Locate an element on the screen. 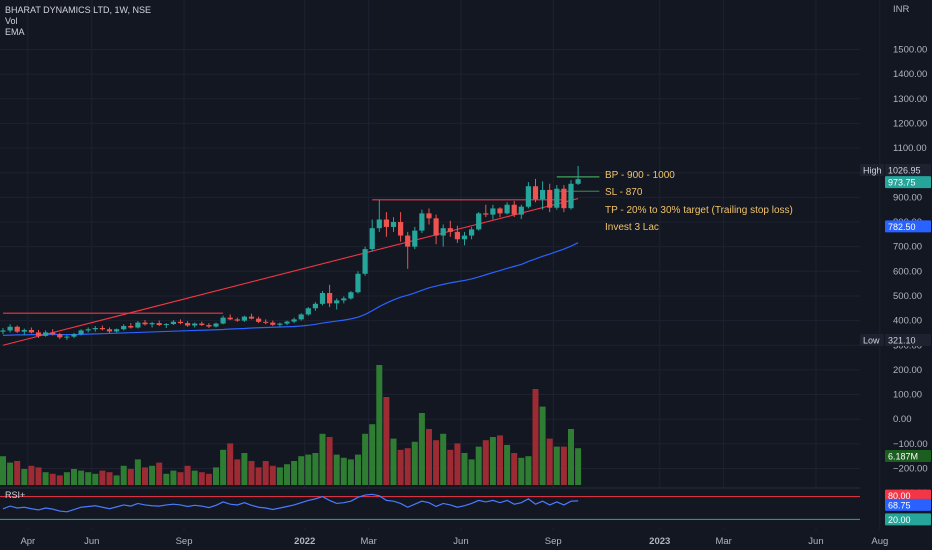 The width and height of the screenshot is (932, 550). ema-layer is located at coordinates (290, 289).